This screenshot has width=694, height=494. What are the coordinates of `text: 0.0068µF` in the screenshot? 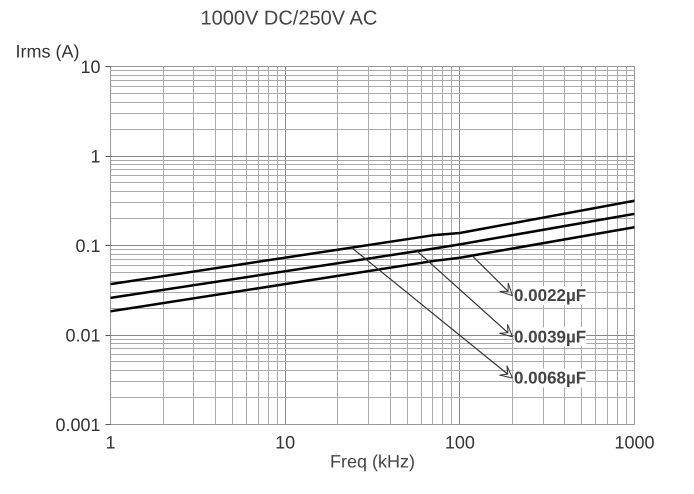 It's located at (550, 378).